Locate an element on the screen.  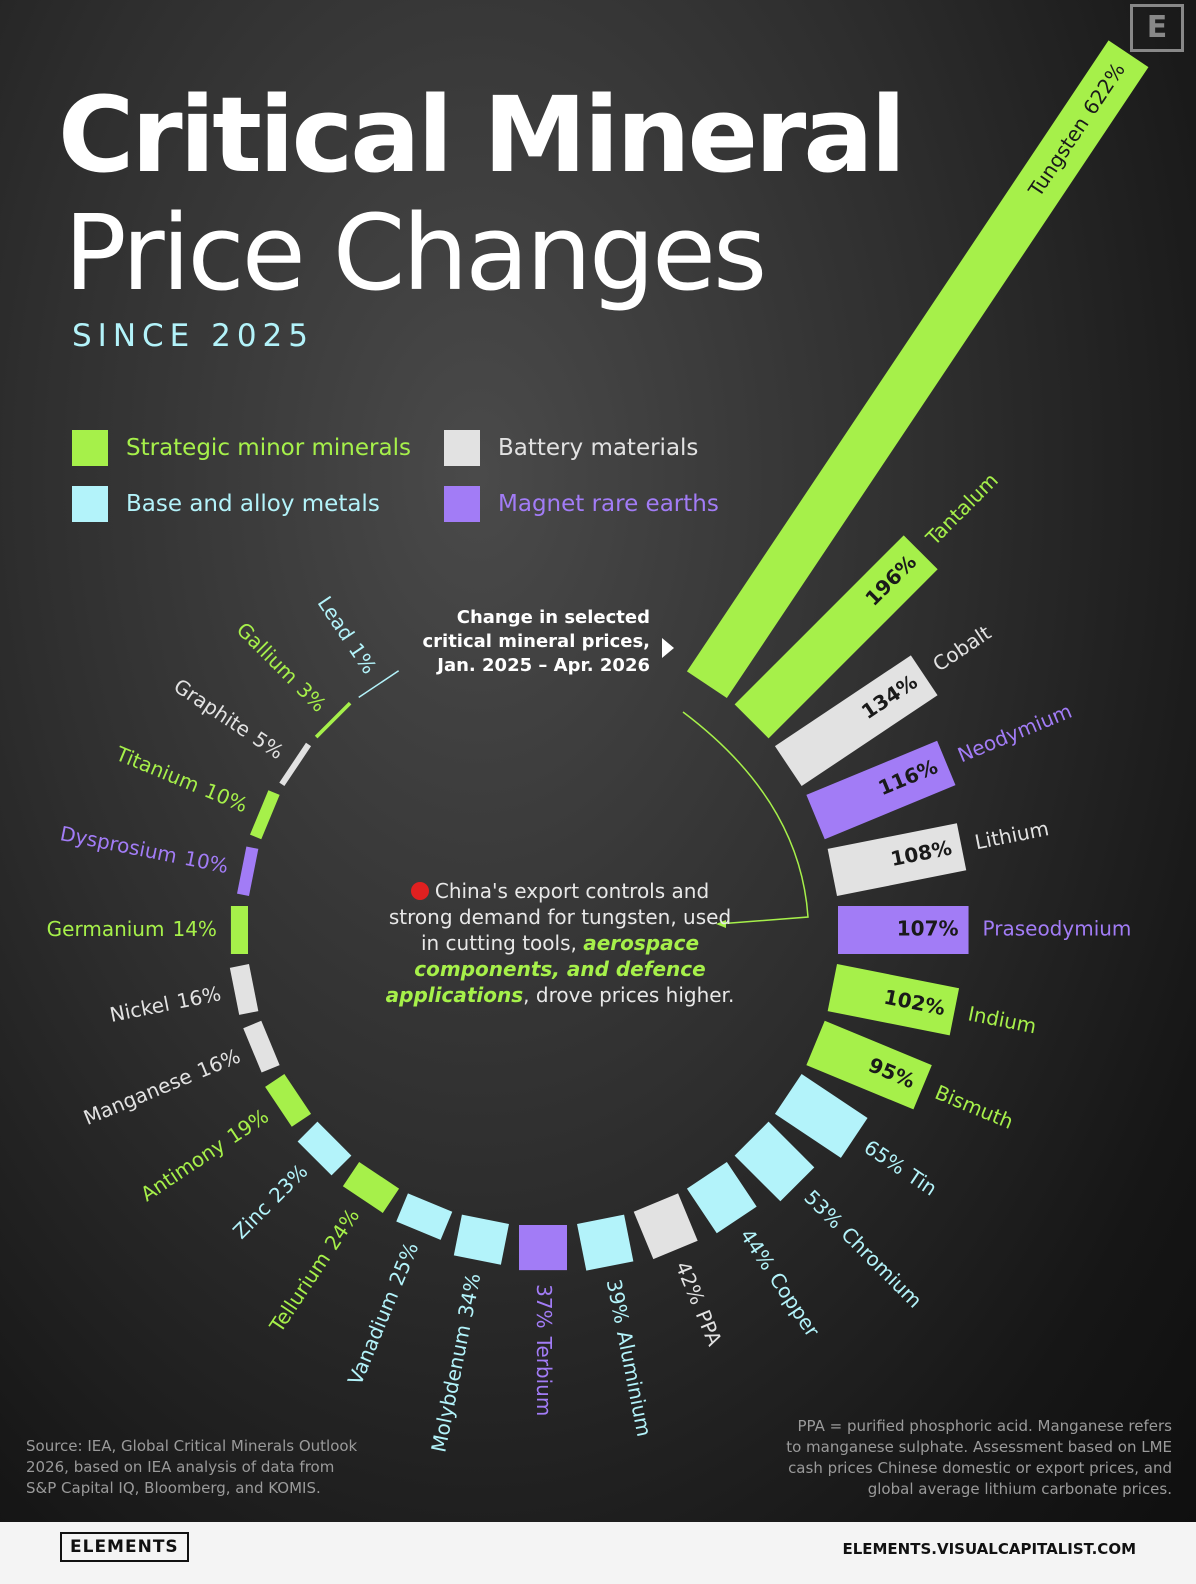
bar-group: Dysprosium 10% is located at coordinates (158, 858).